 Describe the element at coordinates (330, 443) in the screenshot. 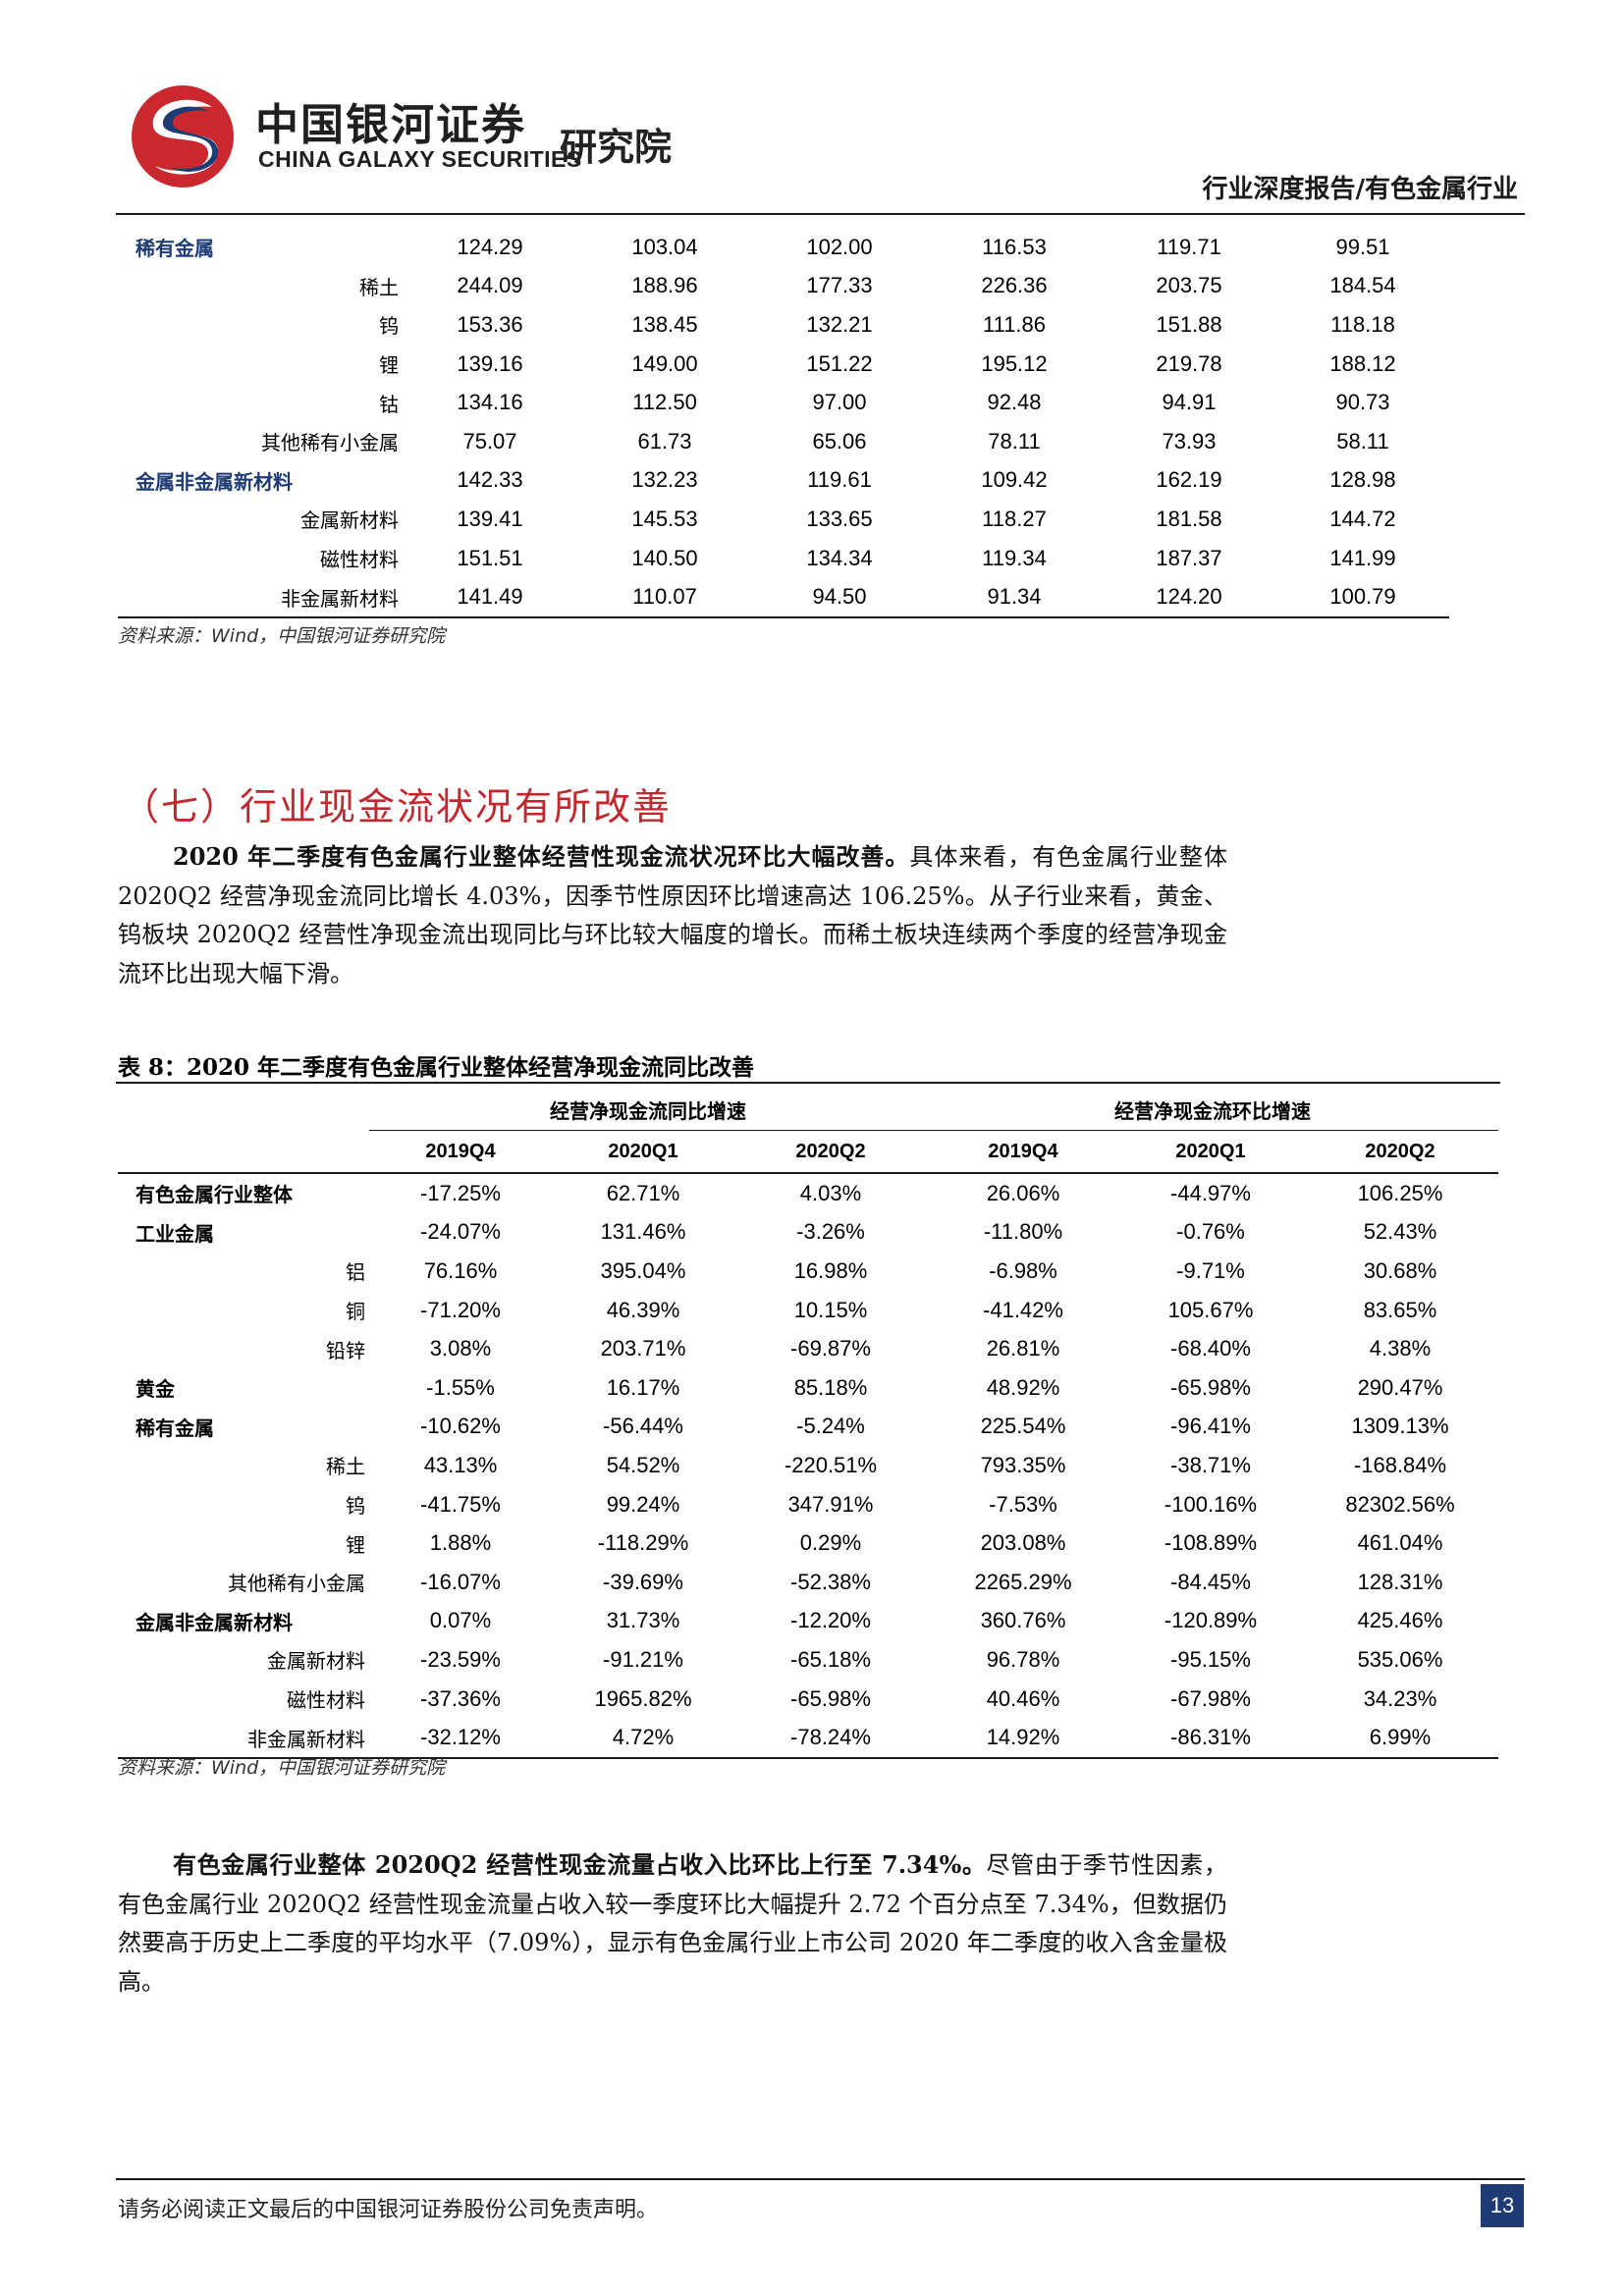

I see `row-label: 其他稀有小金属` at that location.